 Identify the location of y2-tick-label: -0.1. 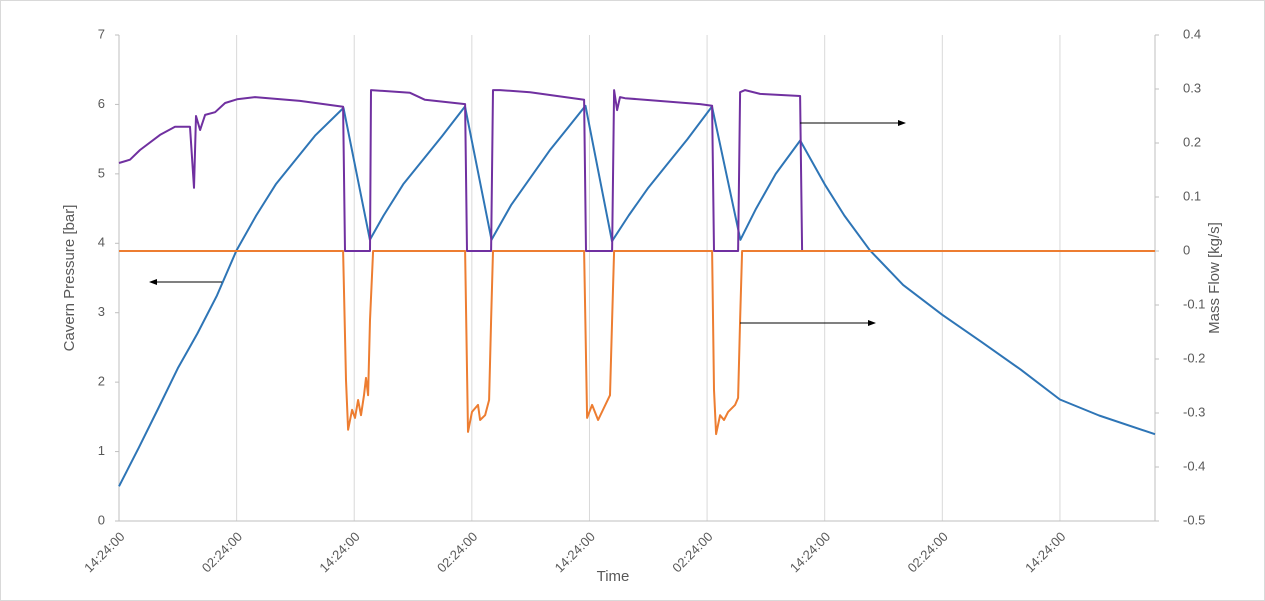
(1194, 303).